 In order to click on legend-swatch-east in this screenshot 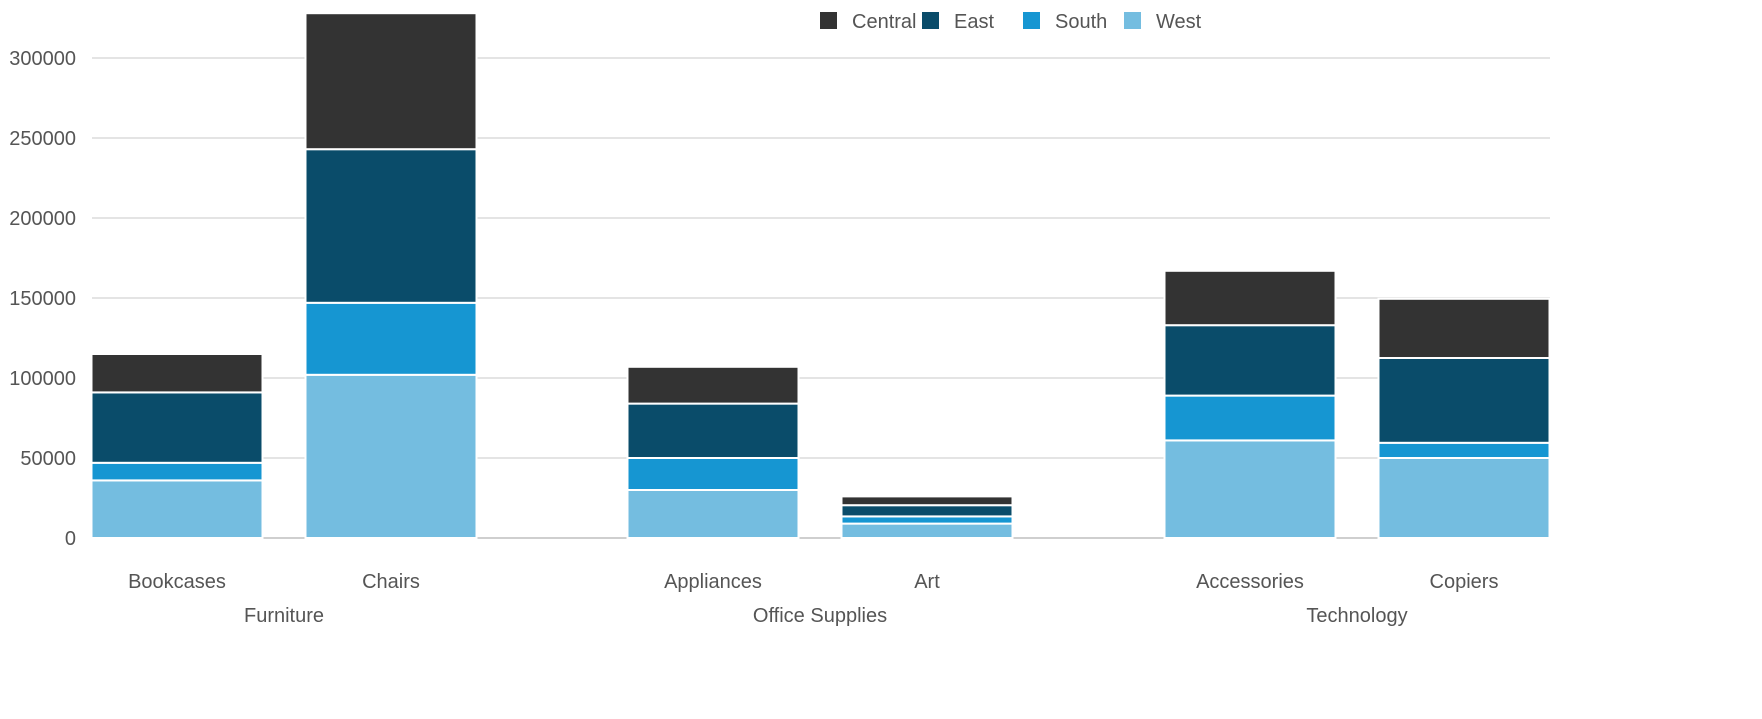, I will do `click(930, 20)`.